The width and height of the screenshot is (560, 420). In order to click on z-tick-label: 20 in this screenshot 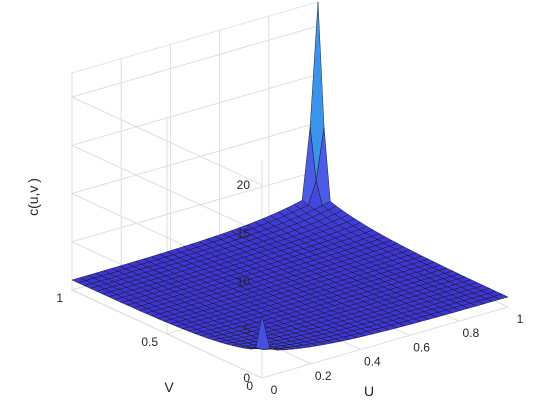, I will do `click(244, 185)`.